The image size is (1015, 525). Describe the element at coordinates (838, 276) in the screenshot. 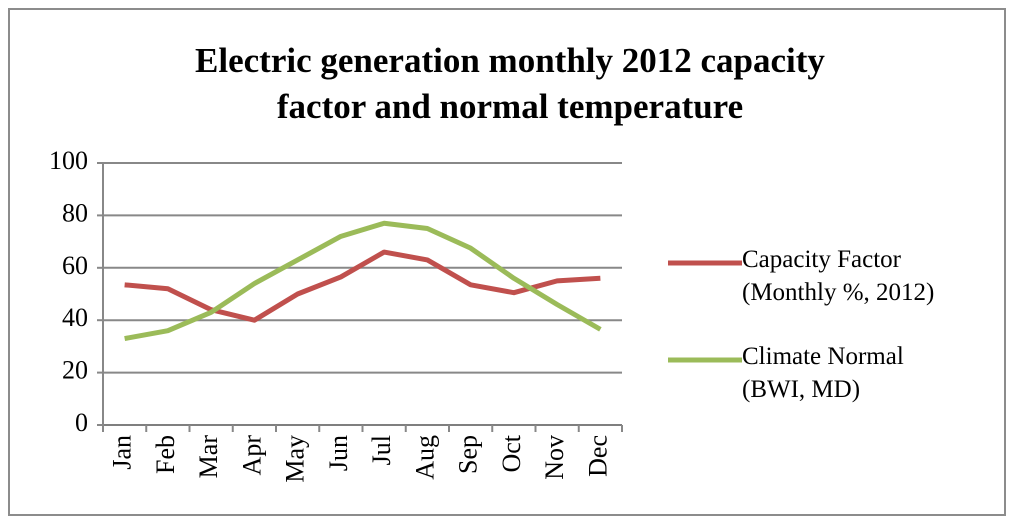

I see `legend-label: Capacity Factor (Monthly %, 2012)` at that location.